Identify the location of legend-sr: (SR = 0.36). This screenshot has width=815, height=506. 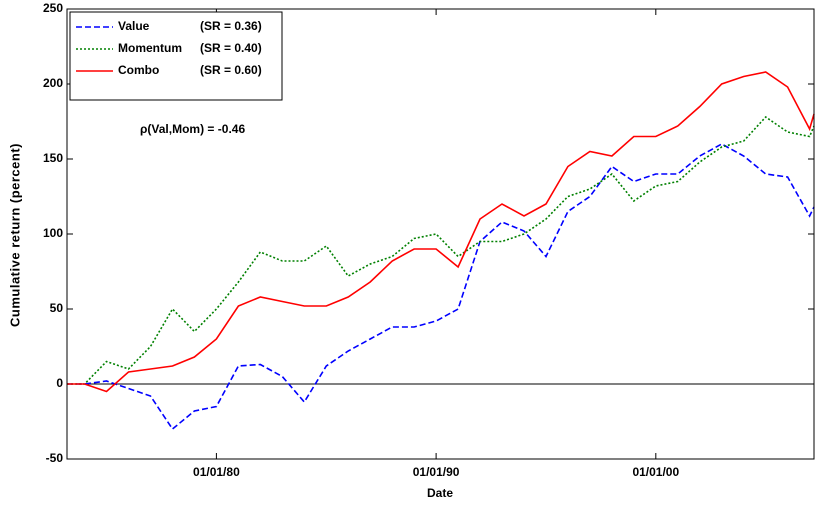
(231, 26).